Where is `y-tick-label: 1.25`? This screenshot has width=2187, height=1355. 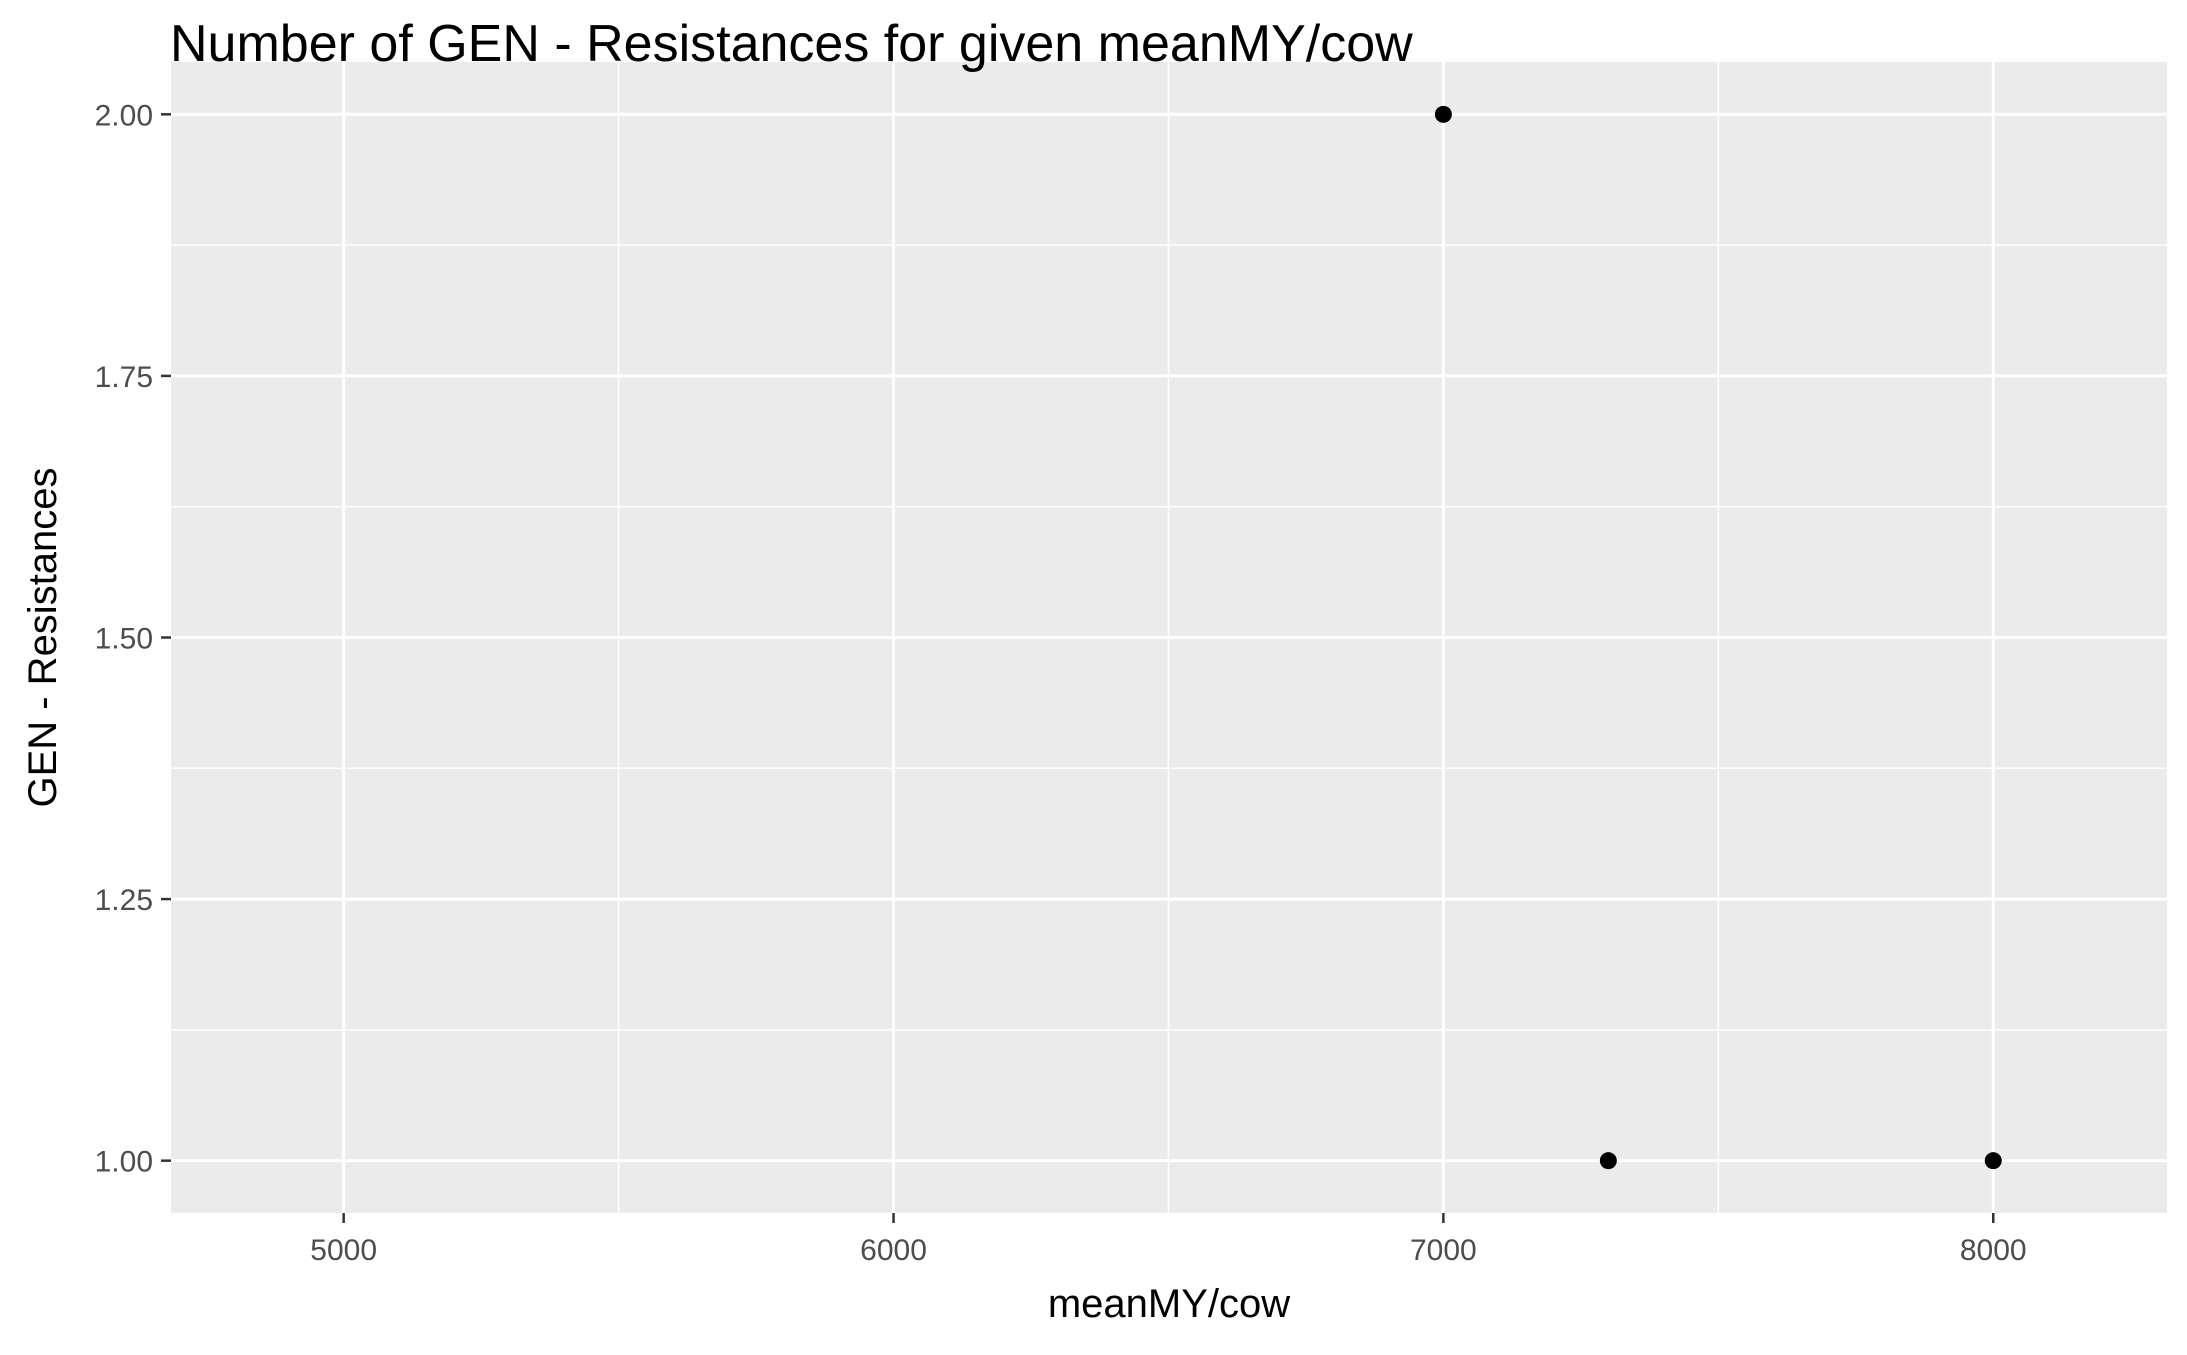
y-tick-label: 1.25 is located at coordinates (124, 900).